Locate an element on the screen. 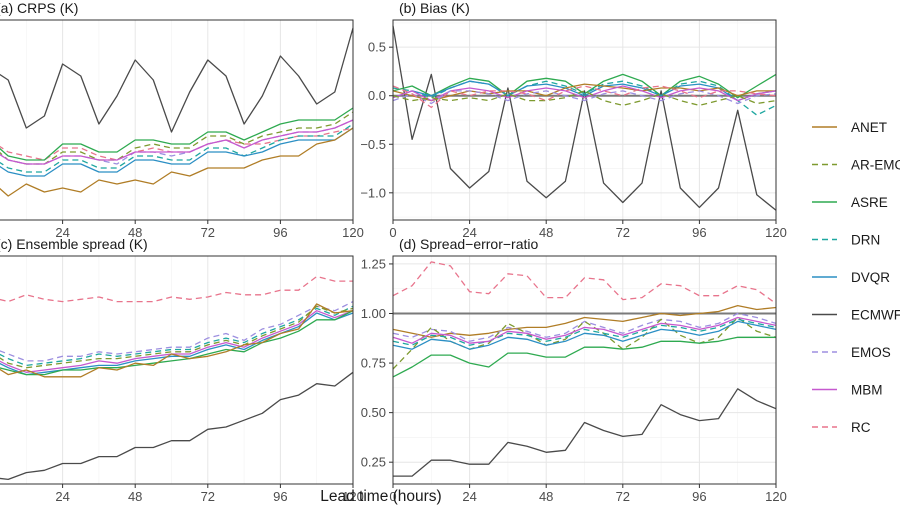  y-tick-label: 0.0 is located at coordinates (377, 95).